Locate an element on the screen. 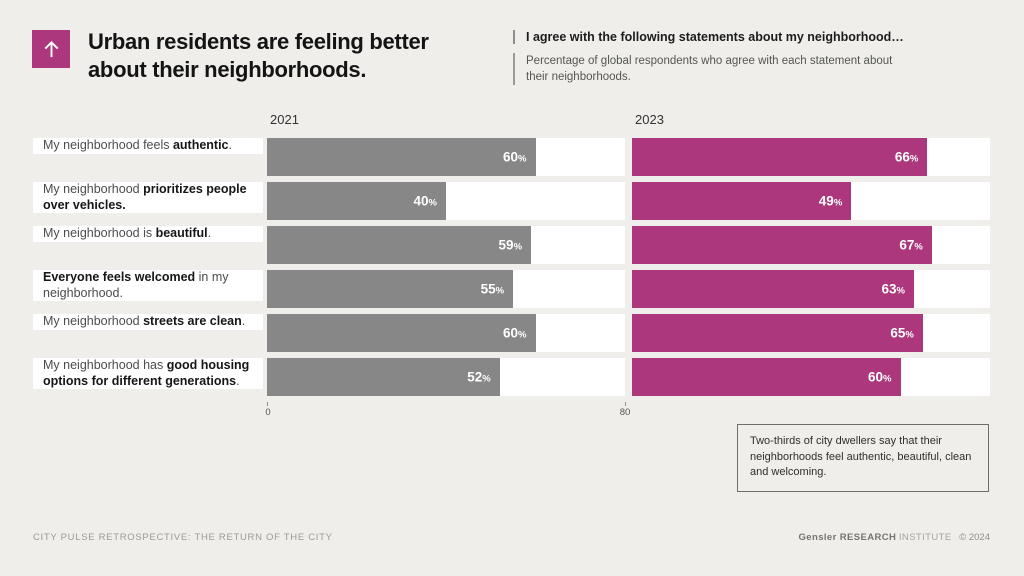  chart-row: My neighborhood feels authentic. 60% 66% is located at coordinates (511, 157).